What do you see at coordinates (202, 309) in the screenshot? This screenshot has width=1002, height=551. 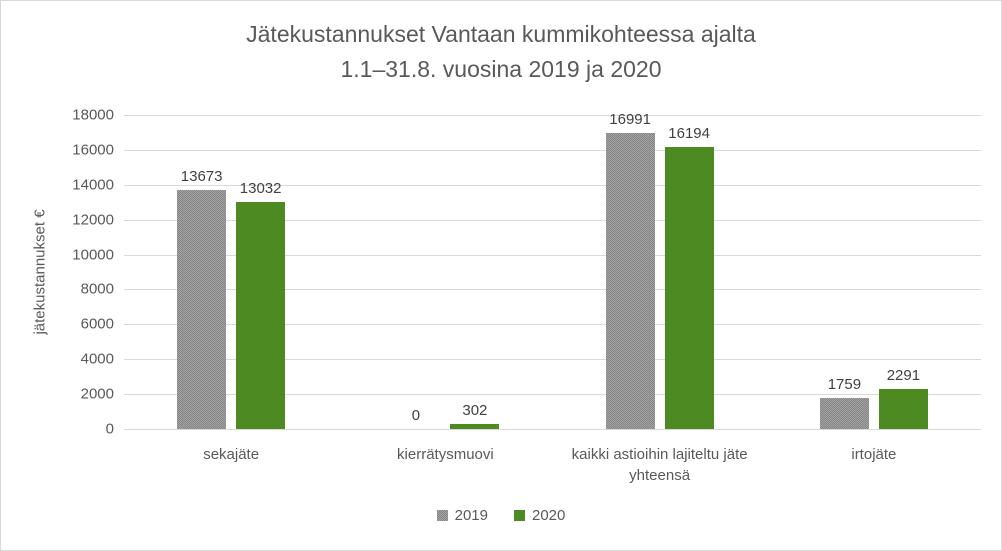 I see `bar-2019-sekajäte` at bounding box center [202, 309].